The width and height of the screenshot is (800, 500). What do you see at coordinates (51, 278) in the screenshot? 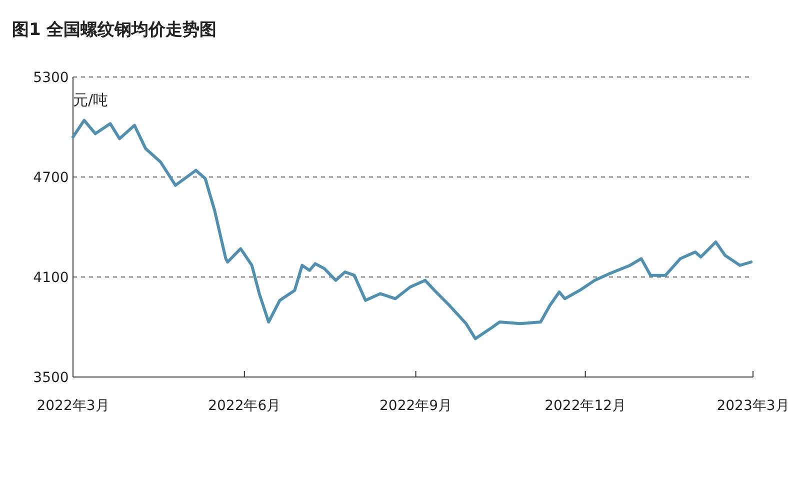
I see `y-tick-label: 4100` at bounding box center [51, 278].